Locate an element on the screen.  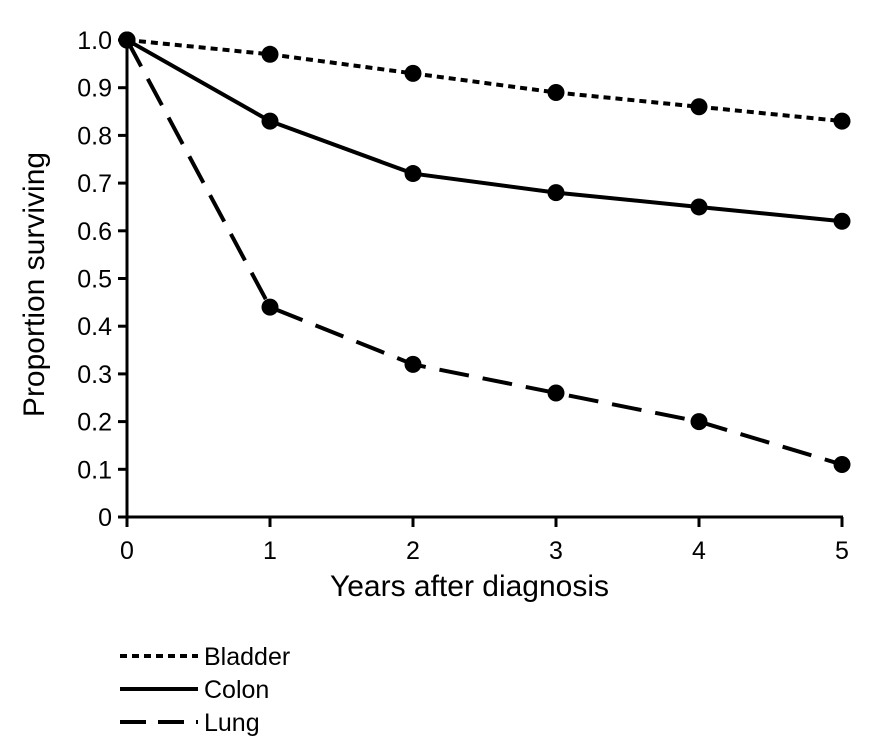
x-tick-label: 0 is located at coordinates (127, 551).